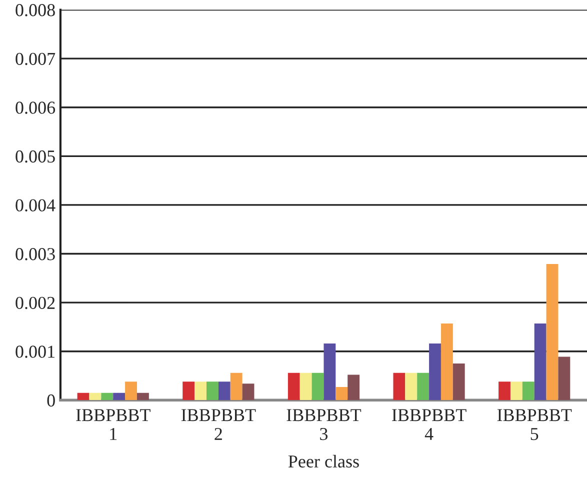 This screenshot has height=488, width=587. Describe the element at coordinates (534, 424) in the screenshot. I see `x-tick-label: IBBPBBT 5` at that location.